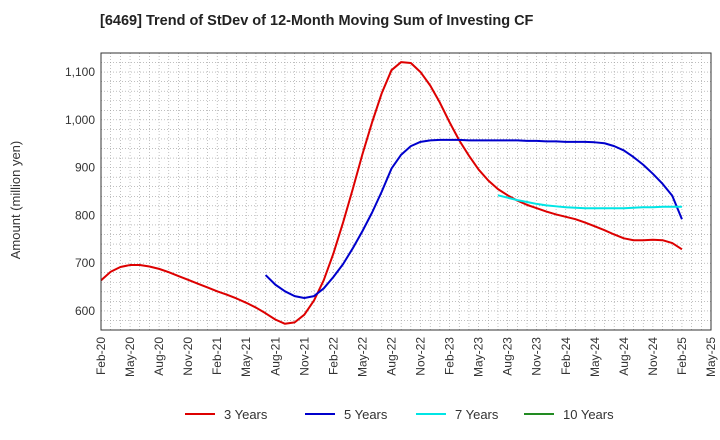 This screenshot has height=440, width=720. I want to click on x-tick-label: May-25, so click(711, 357).